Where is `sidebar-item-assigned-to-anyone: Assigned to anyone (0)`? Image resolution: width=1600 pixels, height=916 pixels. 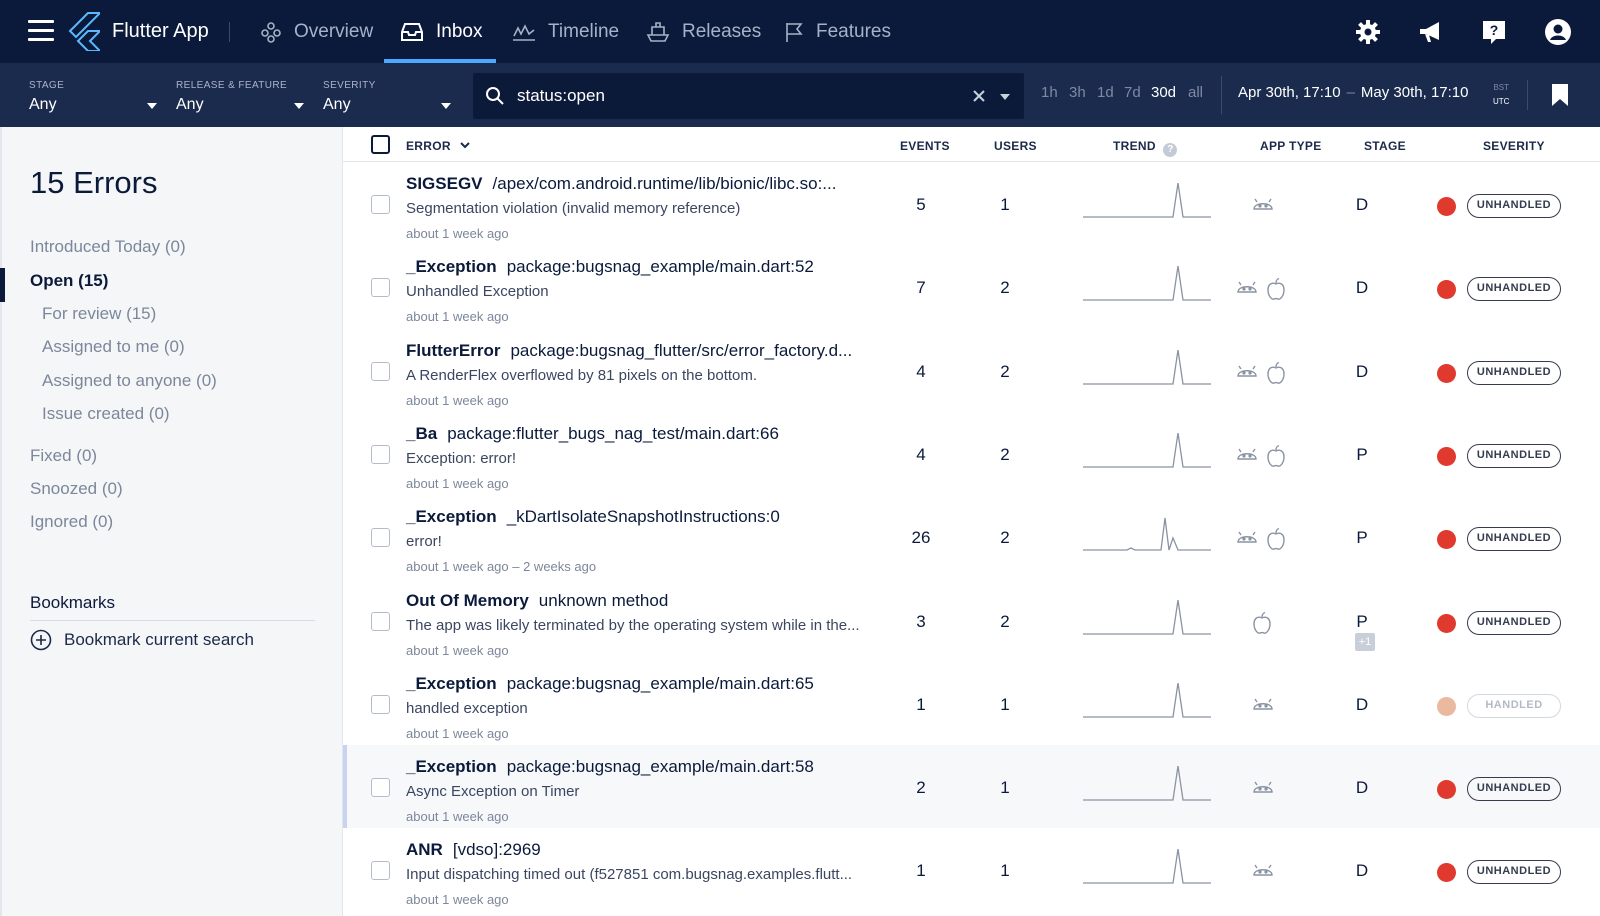
sidebar-item-assigned-to-anyone: Assigned to anyone (0) is located at coordinates (129, 380).